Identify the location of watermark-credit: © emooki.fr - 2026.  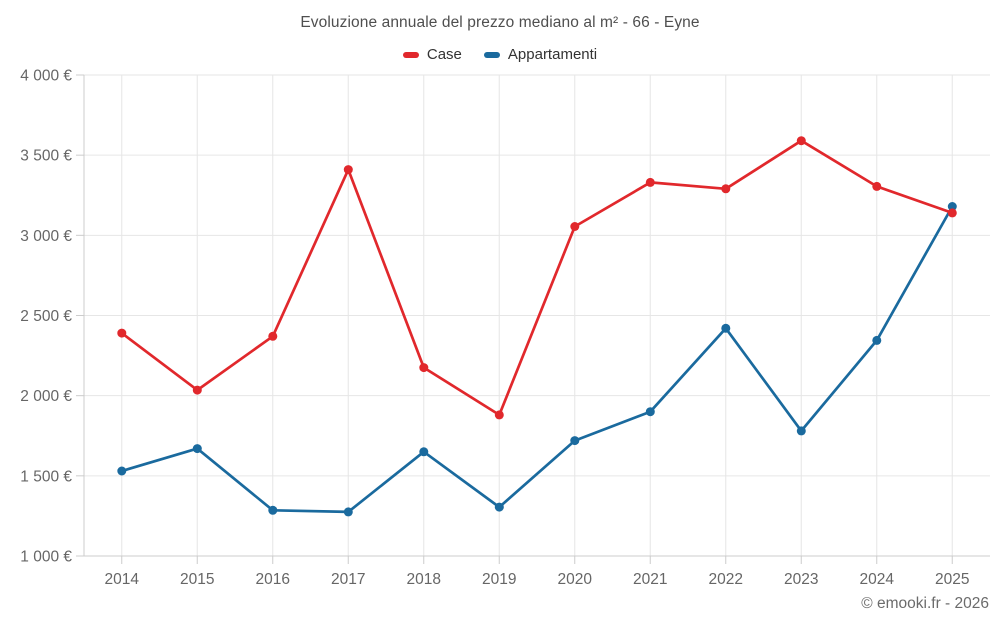
(925, 603).